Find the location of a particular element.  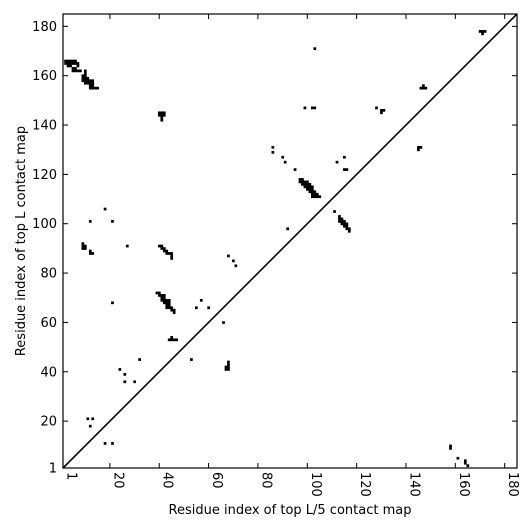

y-tick-label: 80 is located at coordinates (48, 274).